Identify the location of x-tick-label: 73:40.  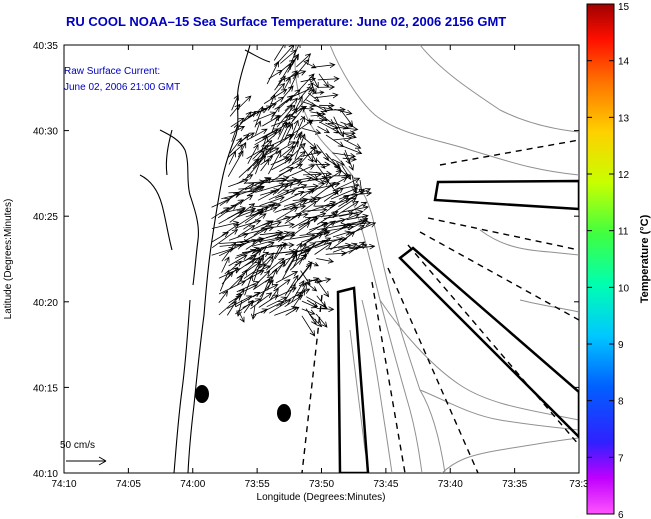
(450, 484).